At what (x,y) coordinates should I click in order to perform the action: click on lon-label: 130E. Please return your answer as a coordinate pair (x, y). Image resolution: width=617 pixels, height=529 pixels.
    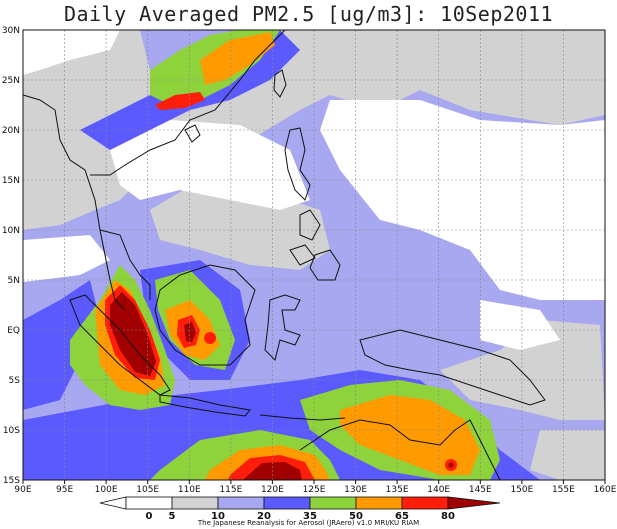
    Looking at the image, I should click on (355, 490).